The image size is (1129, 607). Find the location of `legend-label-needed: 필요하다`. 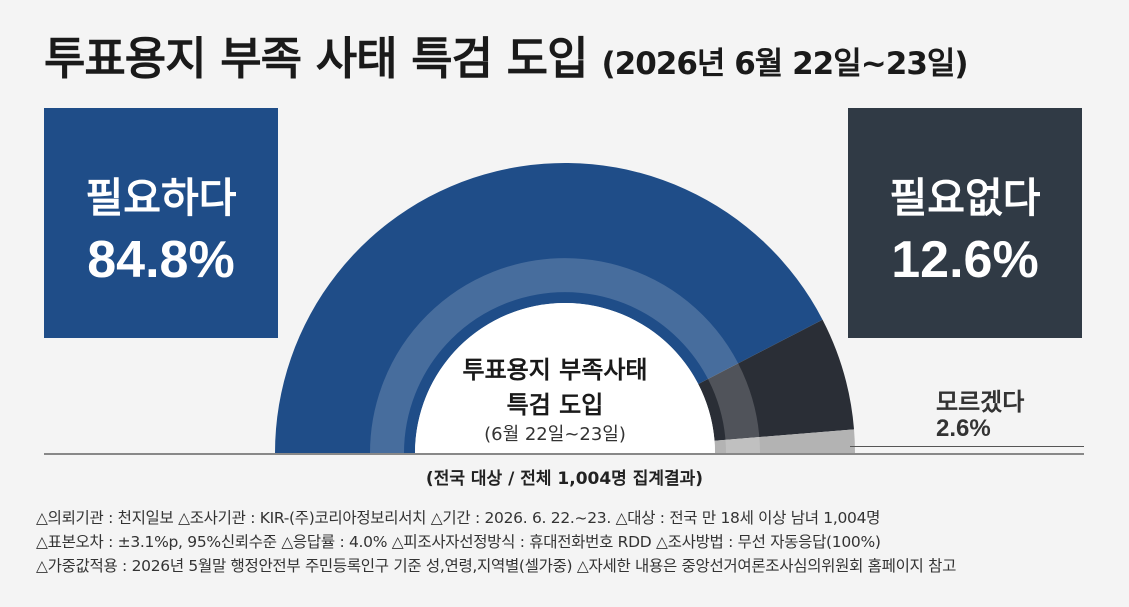

legend-label-needed: 필요하다 is located at coordinates (161, 198).